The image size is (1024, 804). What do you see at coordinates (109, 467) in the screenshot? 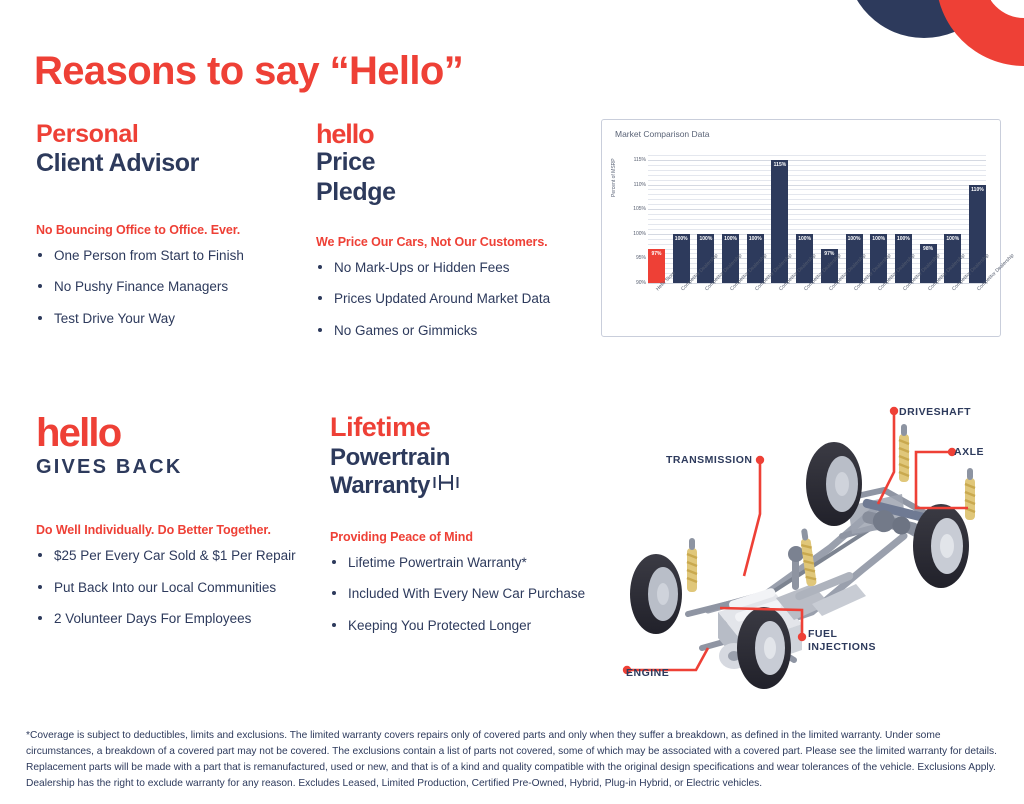
I see `gives-back-tagline: GIVES BACK` at bounding box center [109, 467].